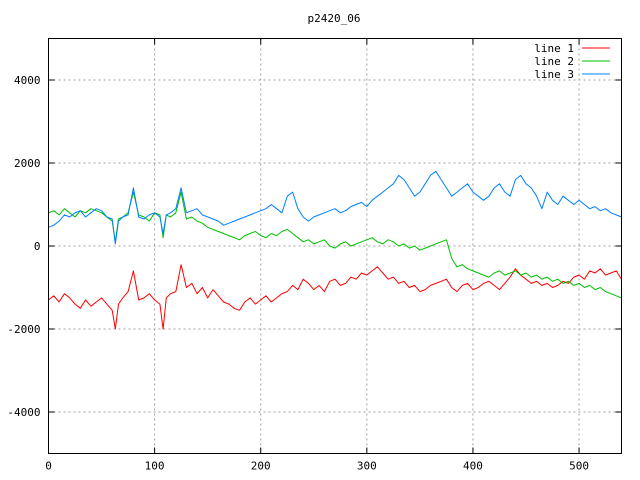 This screenshot has height=480, width=640. What do you see at coordinates (23, 412) in the screenshot?
I see `y-tick-label: -4000` at bounding box center [23, 412].